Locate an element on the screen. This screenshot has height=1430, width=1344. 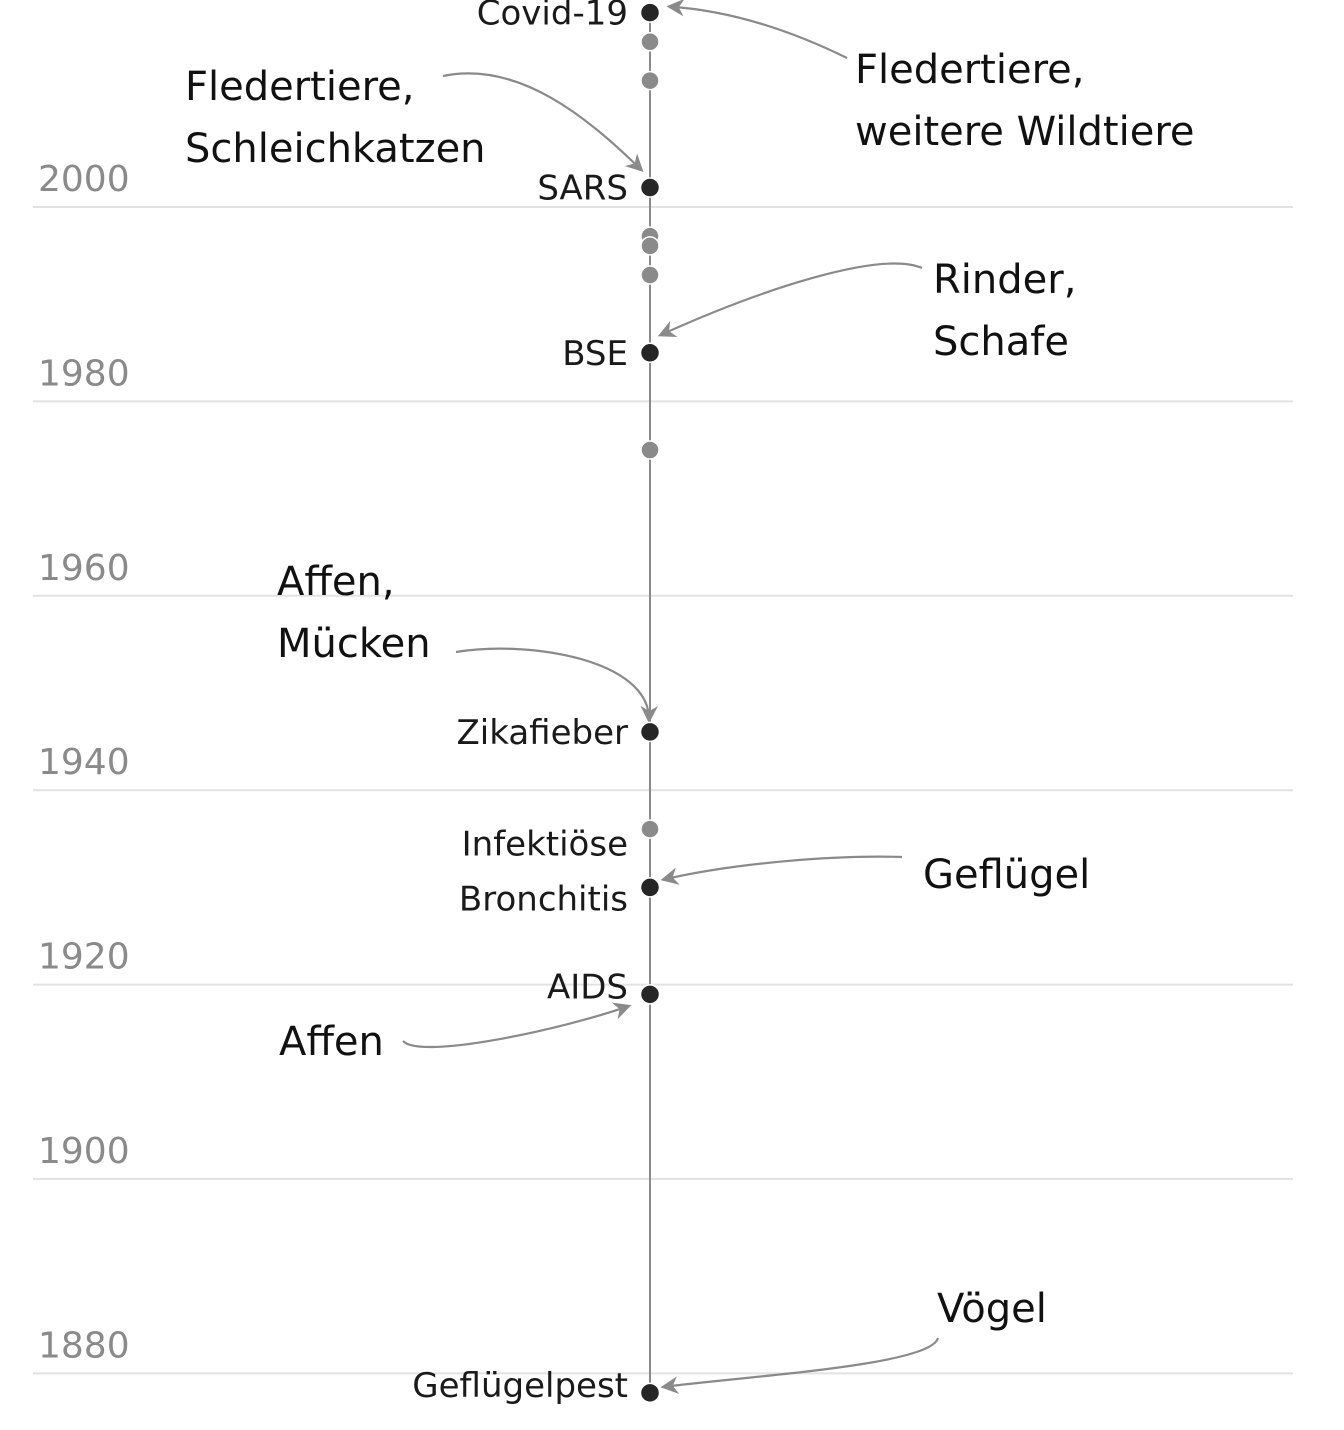
host-label-sars: Schleichkatzen is located at coordinates (335, 149).